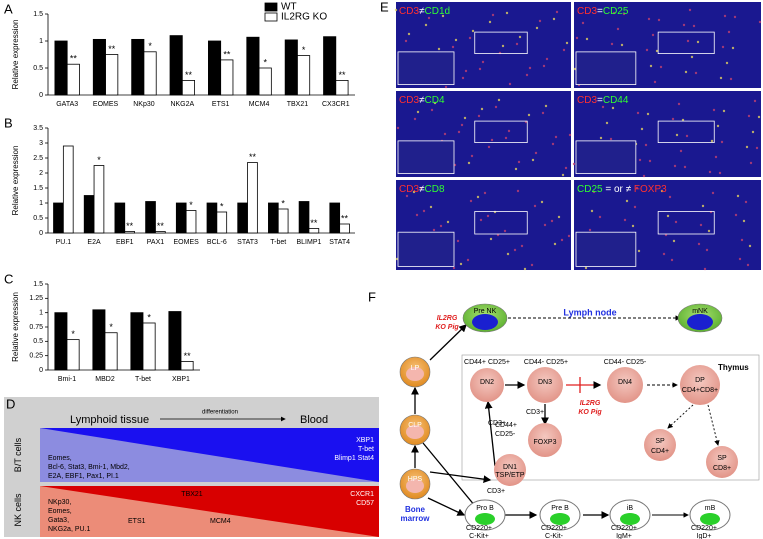  What do you see at coordinates (354, 458) in the screenshot?
I see `gene: Blimp1 Stat4` at bounding box center [354, 458].